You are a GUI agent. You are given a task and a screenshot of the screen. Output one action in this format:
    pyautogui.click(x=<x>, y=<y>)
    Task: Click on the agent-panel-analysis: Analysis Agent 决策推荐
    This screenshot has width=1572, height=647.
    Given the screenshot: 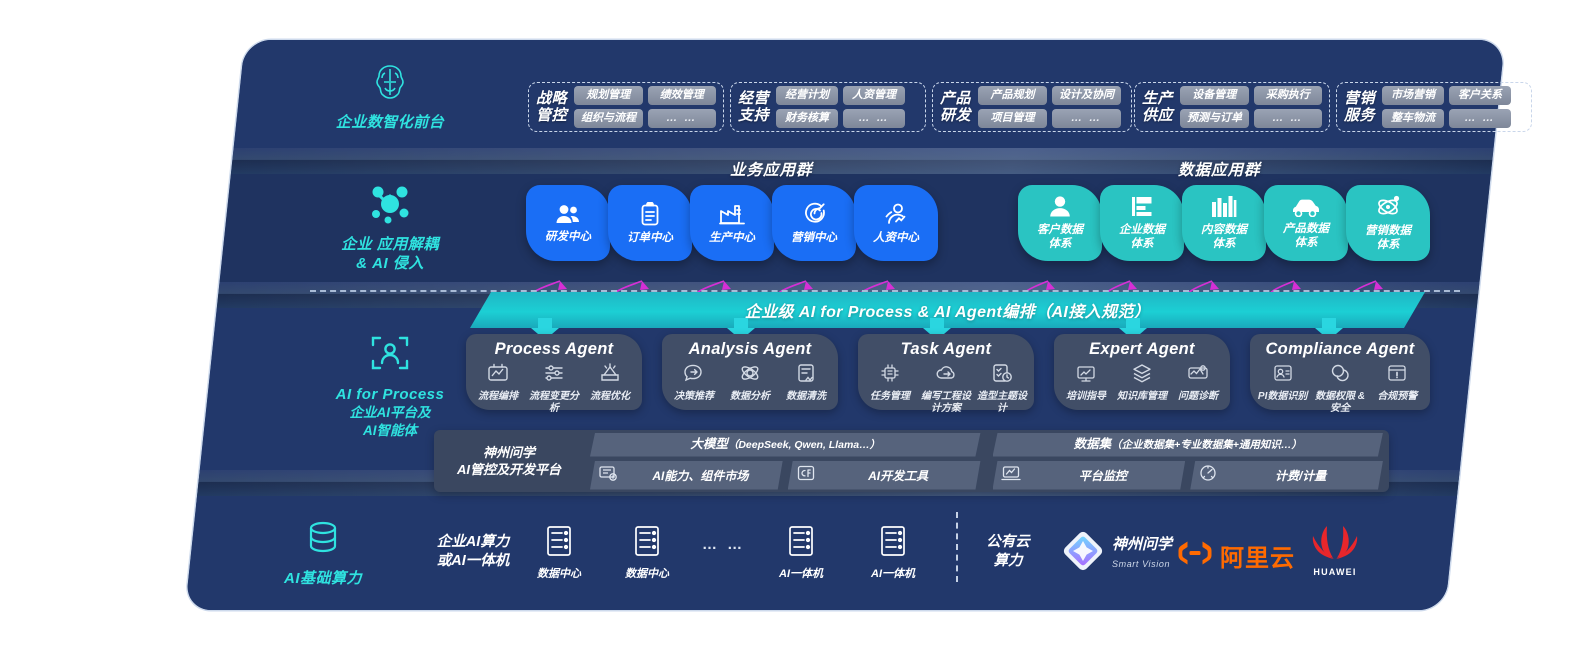 What is the action you would take?
    pyautogui.click(x=750, y=372)
    